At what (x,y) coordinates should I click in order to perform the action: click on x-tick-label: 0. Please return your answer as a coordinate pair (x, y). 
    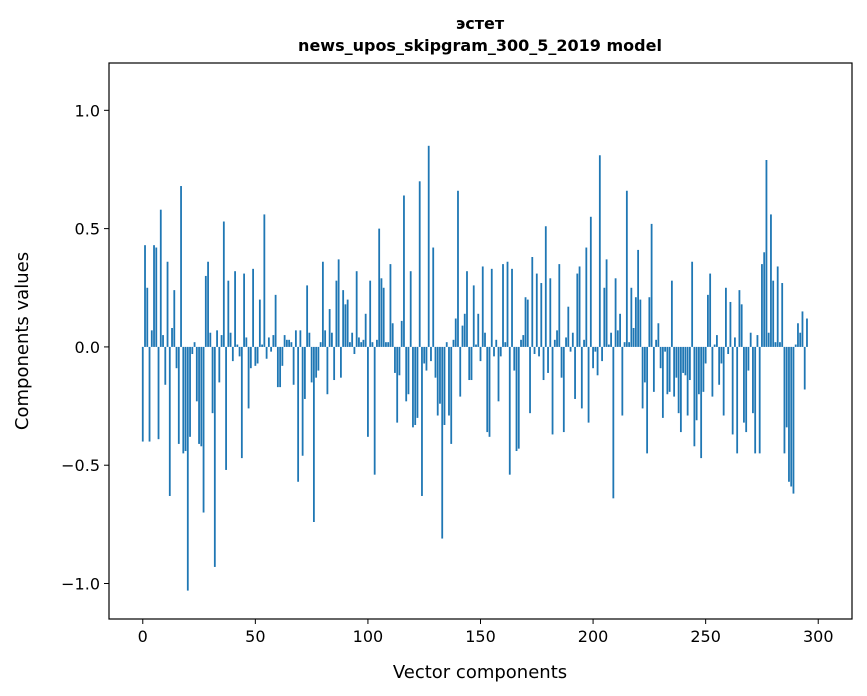
    Looking at the image, I should click on (143, 636).